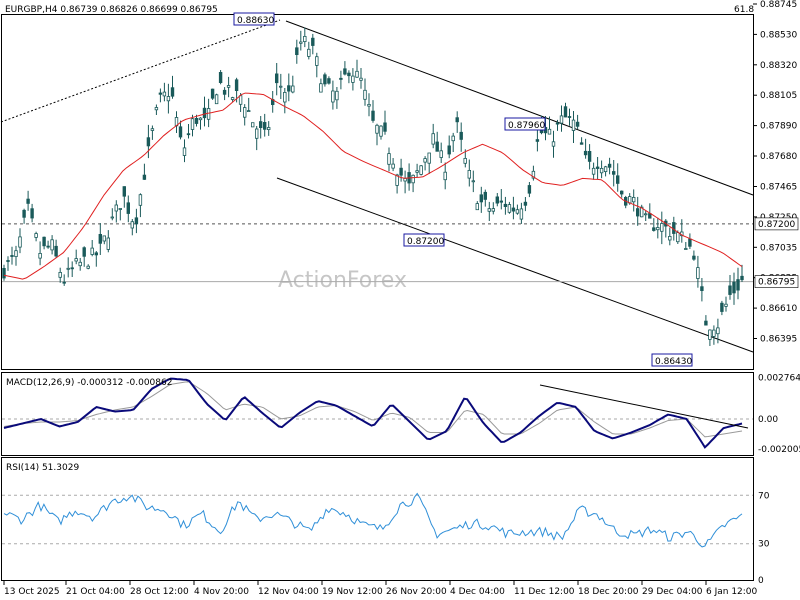  I want to click on x-tick: 4 Nov 20:00, so click(221, 592).